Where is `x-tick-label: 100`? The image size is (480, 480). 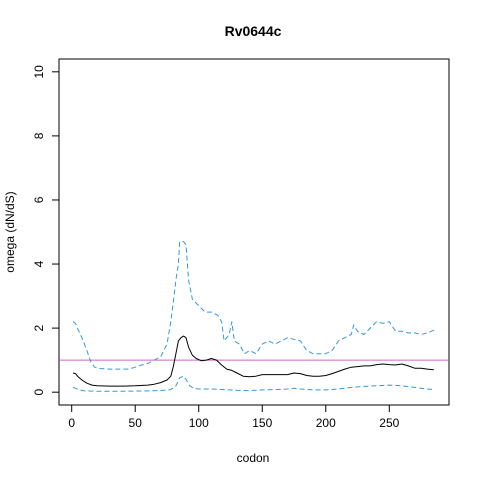
x-tick-label: 100 is located at coordinates (199, 423).